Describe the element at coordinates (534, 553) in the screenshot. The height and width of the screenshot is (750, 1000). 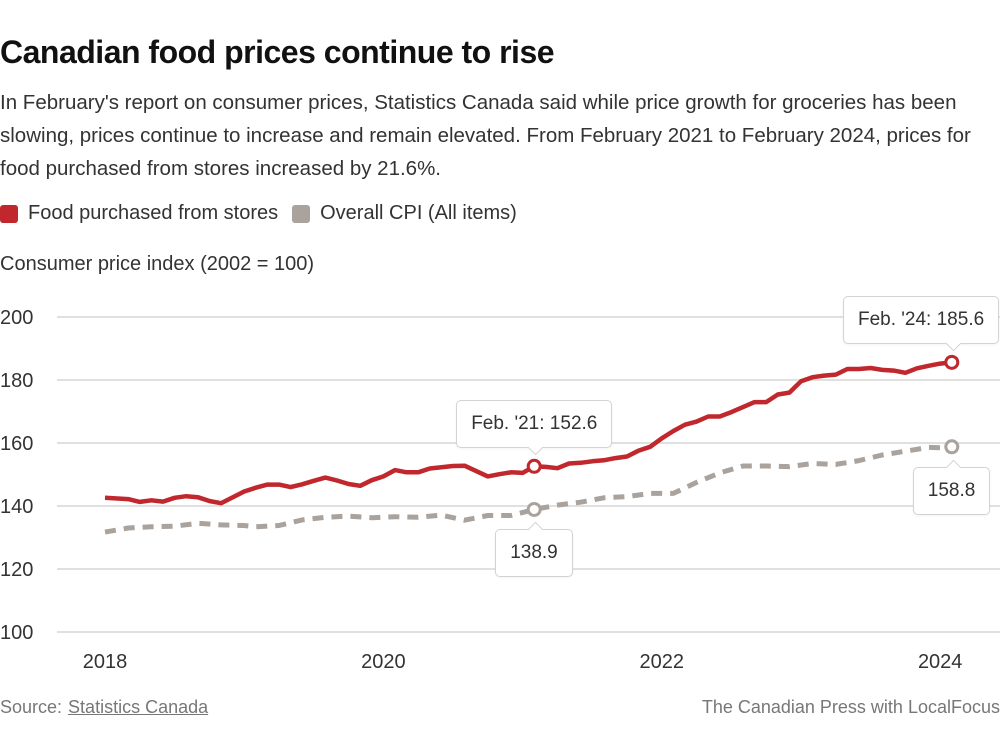
I see `annotation-label: 138.9` at that location.